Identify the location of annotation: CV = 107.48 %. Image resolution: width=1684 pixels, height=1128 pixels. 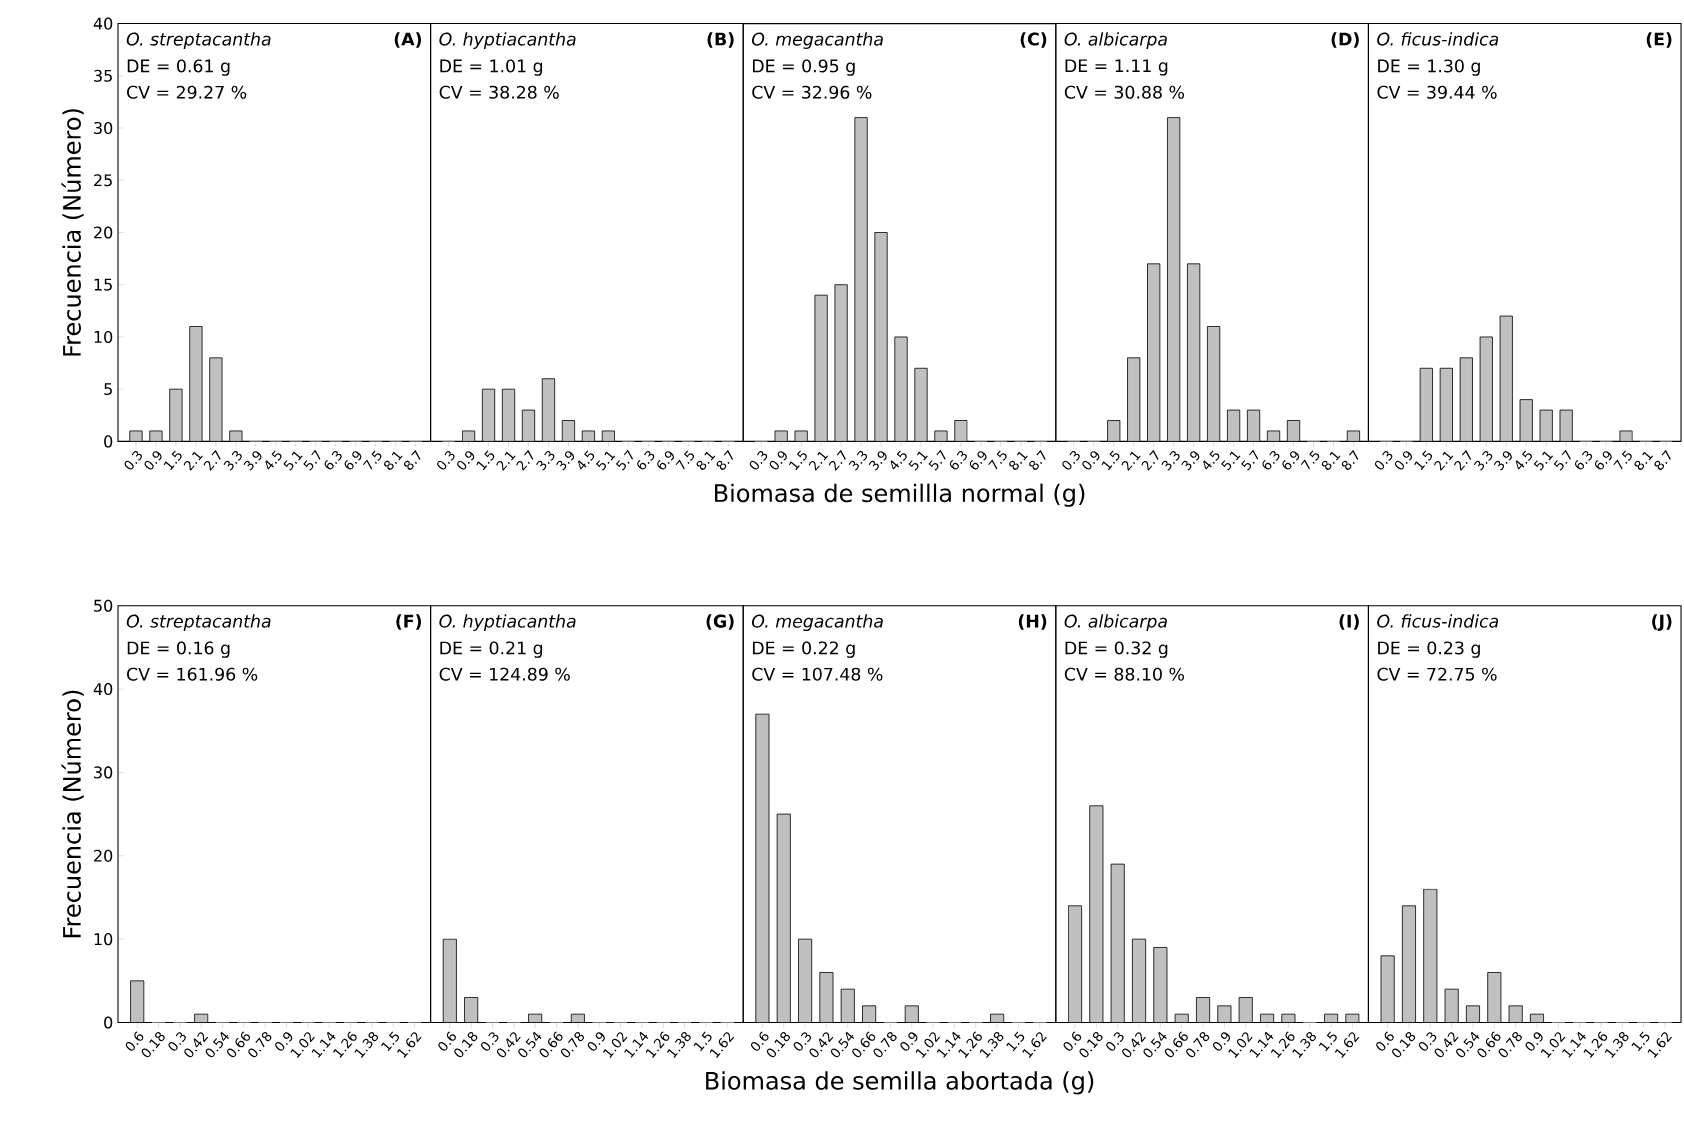
(817, 674).